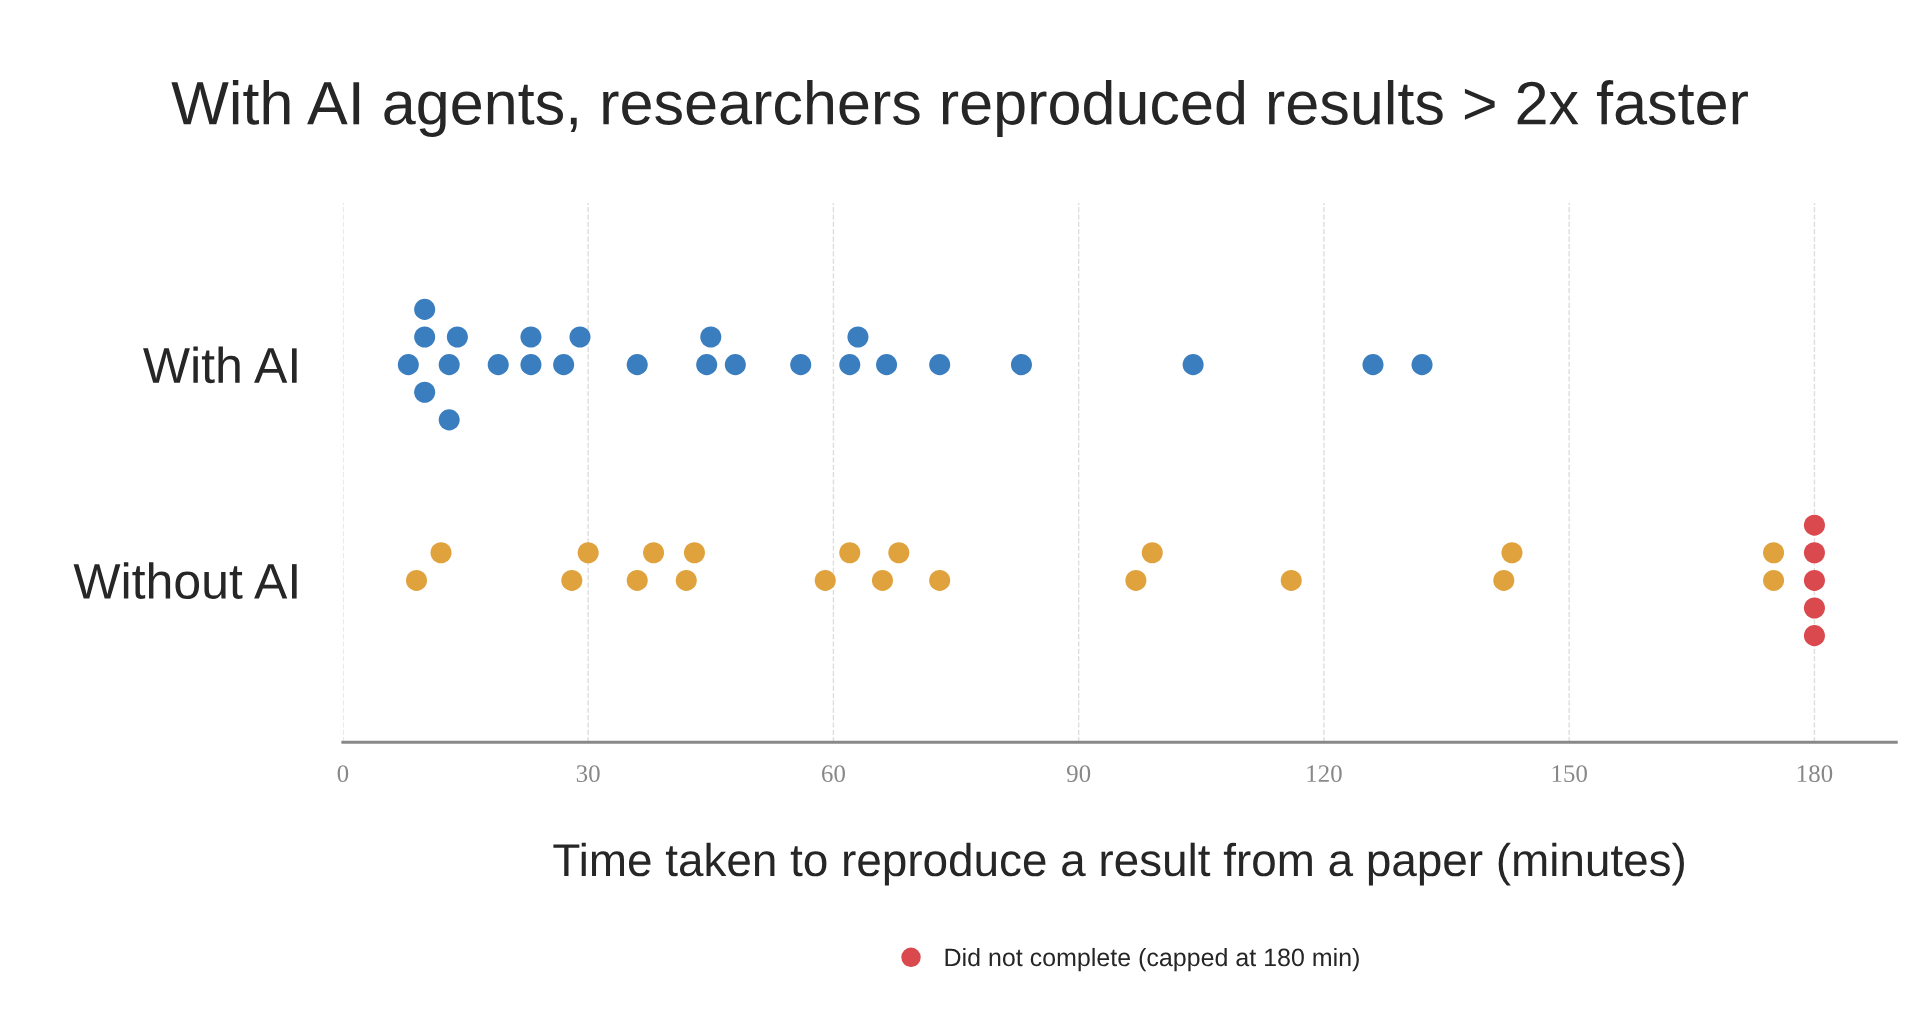 The height and width of the screenshot is (1014, 1920). What do you see at coordinates (185, 581) in the screenshot?
I see `y-tick-label: Without AI` at bounding box center [185, 581].